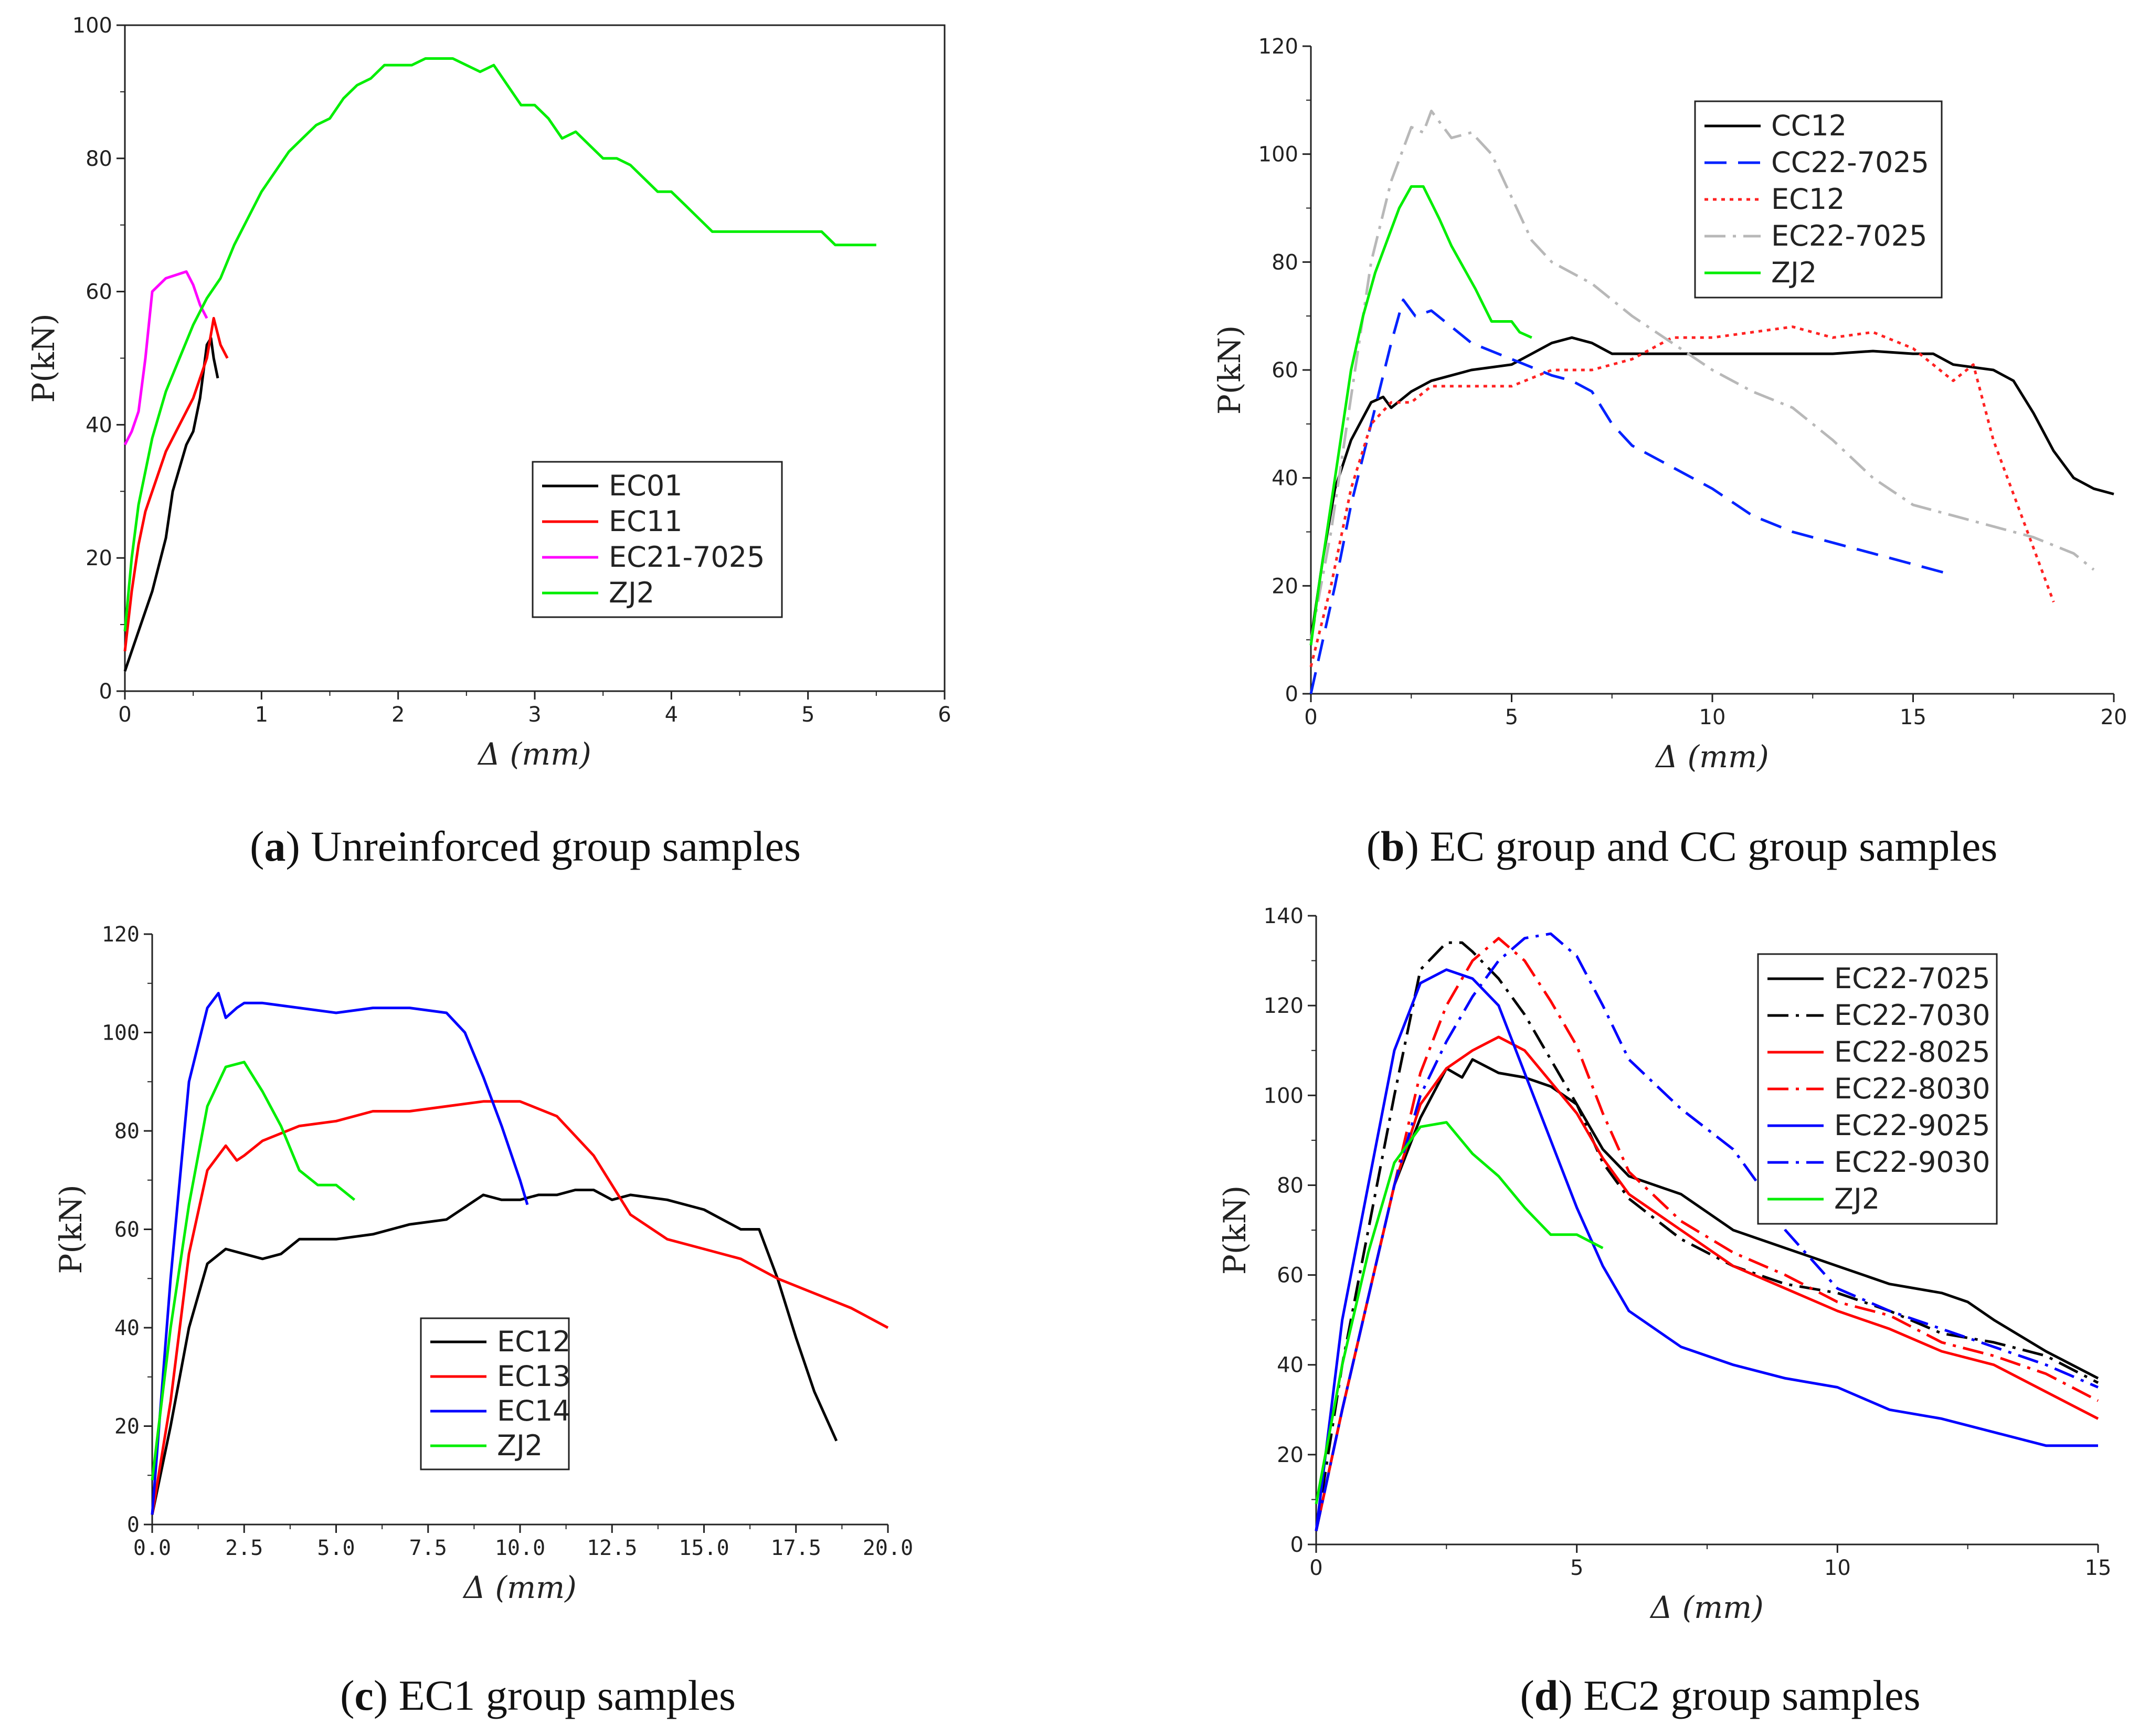 The image size is (2139, 1736). What do you see at coordinates (646, 485) in the screenshot?
I see `legend-label: EC01` at bounding box center [646, 485].